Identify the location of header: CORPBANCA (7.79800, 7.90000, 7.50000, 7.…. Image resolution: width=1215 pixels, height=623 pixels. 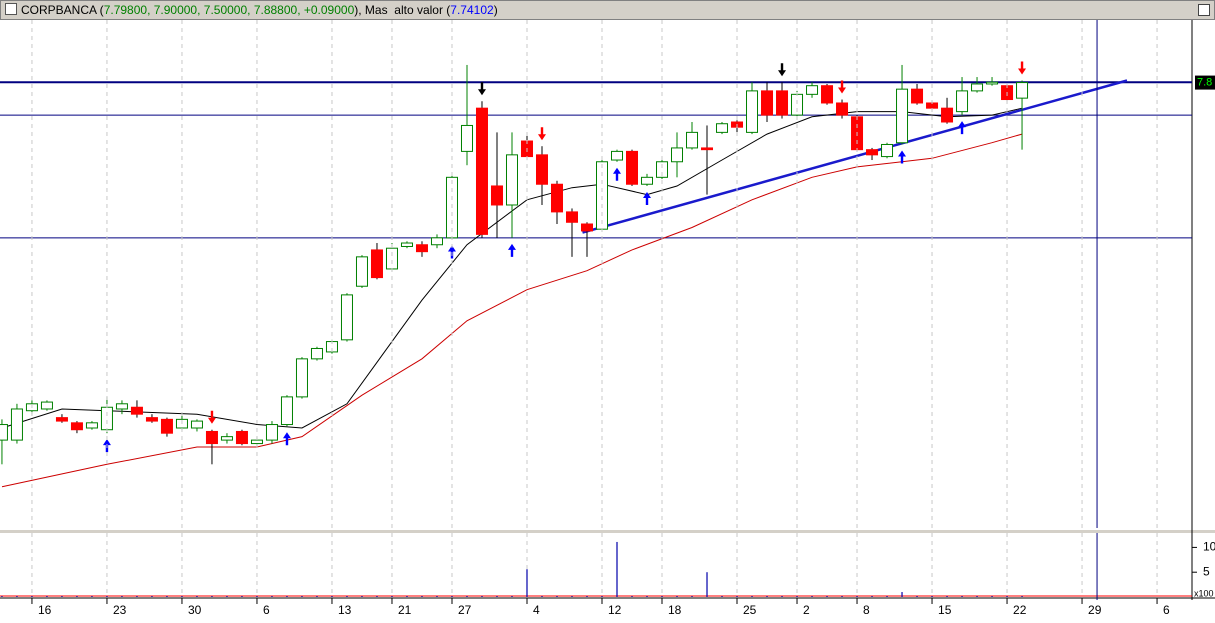
(259, 10).